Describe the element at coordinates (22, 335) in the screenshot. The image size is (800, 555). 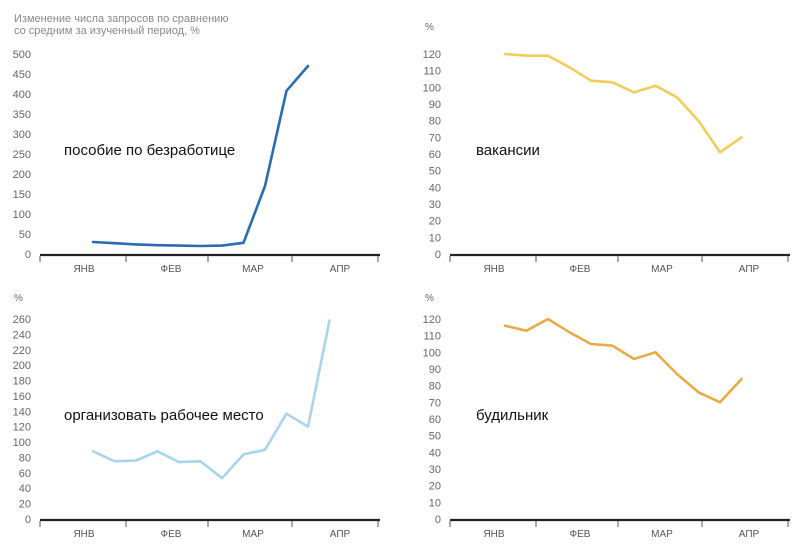
I see `y-tick-label: 240` at that location.